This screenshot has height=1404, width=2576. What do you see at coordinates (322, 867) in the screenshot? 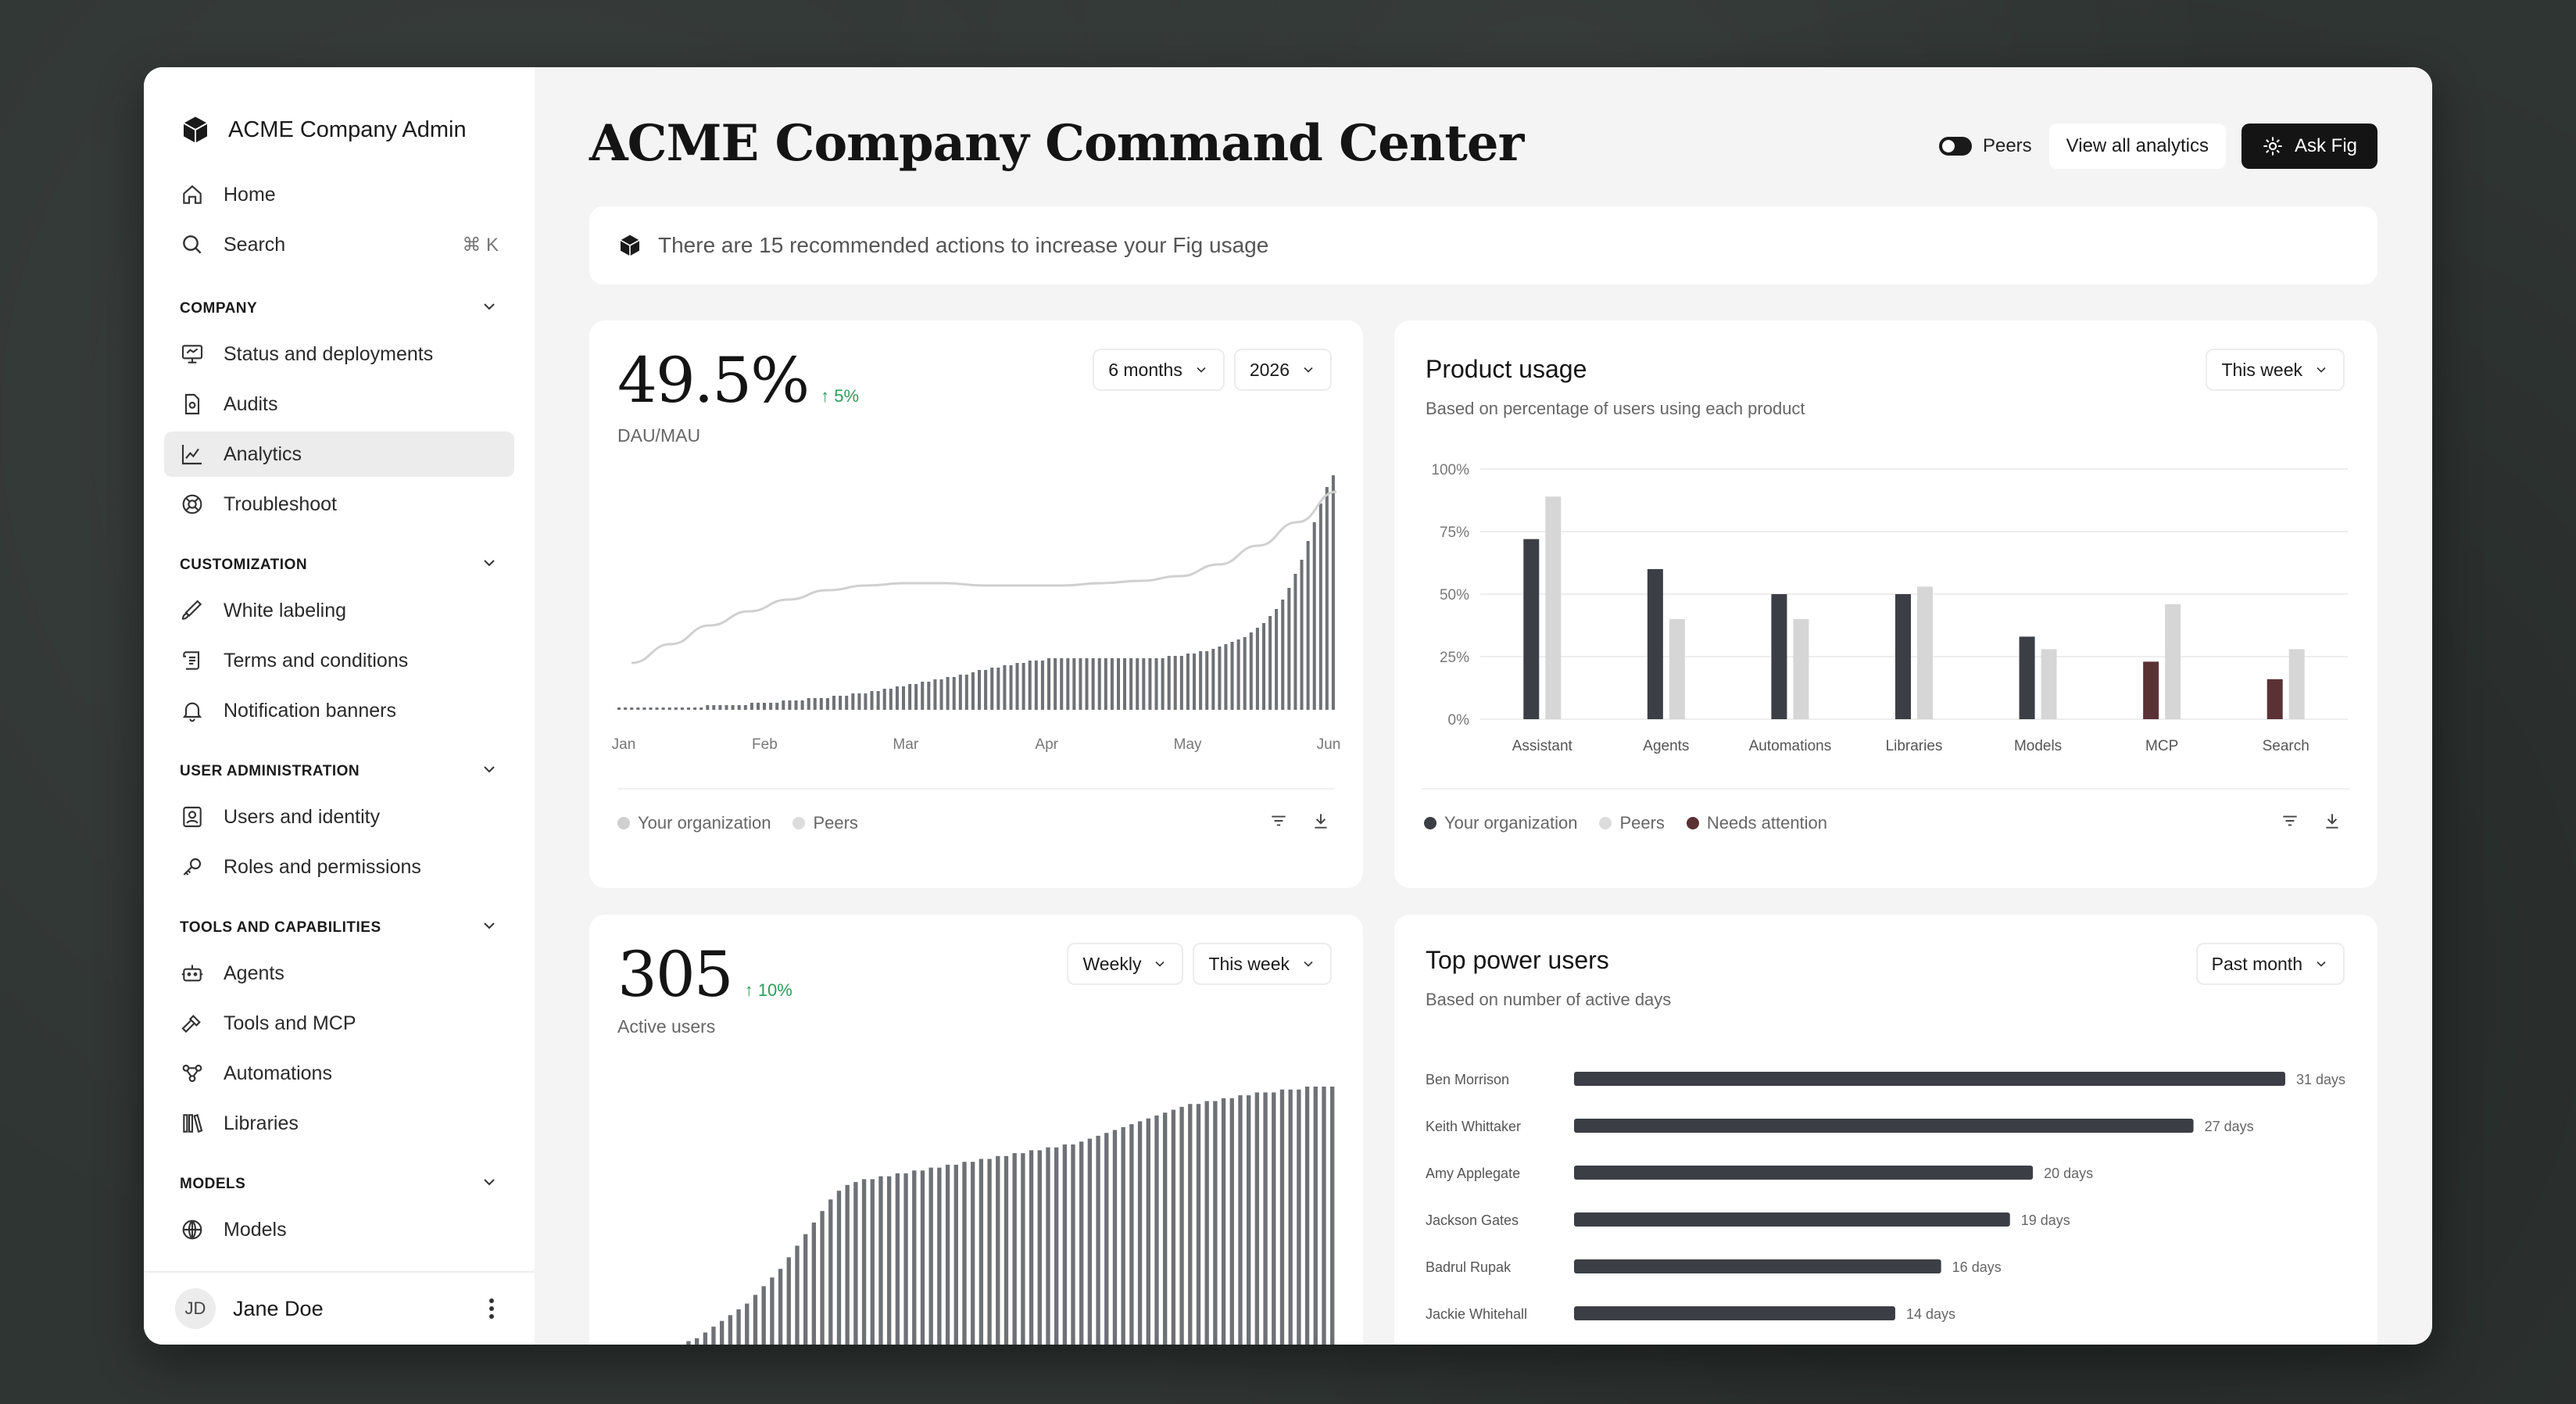
I see `sidebar-item-label: Roles and permissions` at bounding box center [322, 867].